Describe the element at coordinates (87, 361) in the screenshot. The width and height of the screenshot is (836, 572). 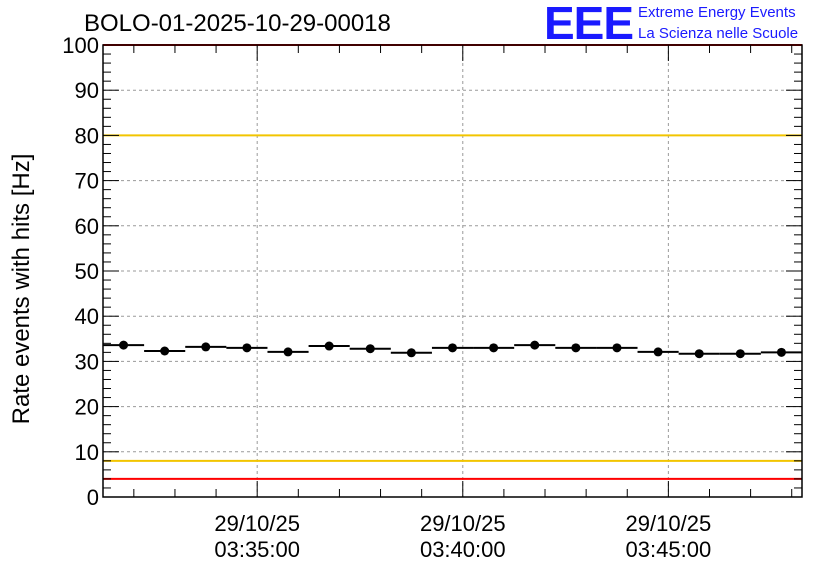
I see `y-tick-label: 30` at that location.